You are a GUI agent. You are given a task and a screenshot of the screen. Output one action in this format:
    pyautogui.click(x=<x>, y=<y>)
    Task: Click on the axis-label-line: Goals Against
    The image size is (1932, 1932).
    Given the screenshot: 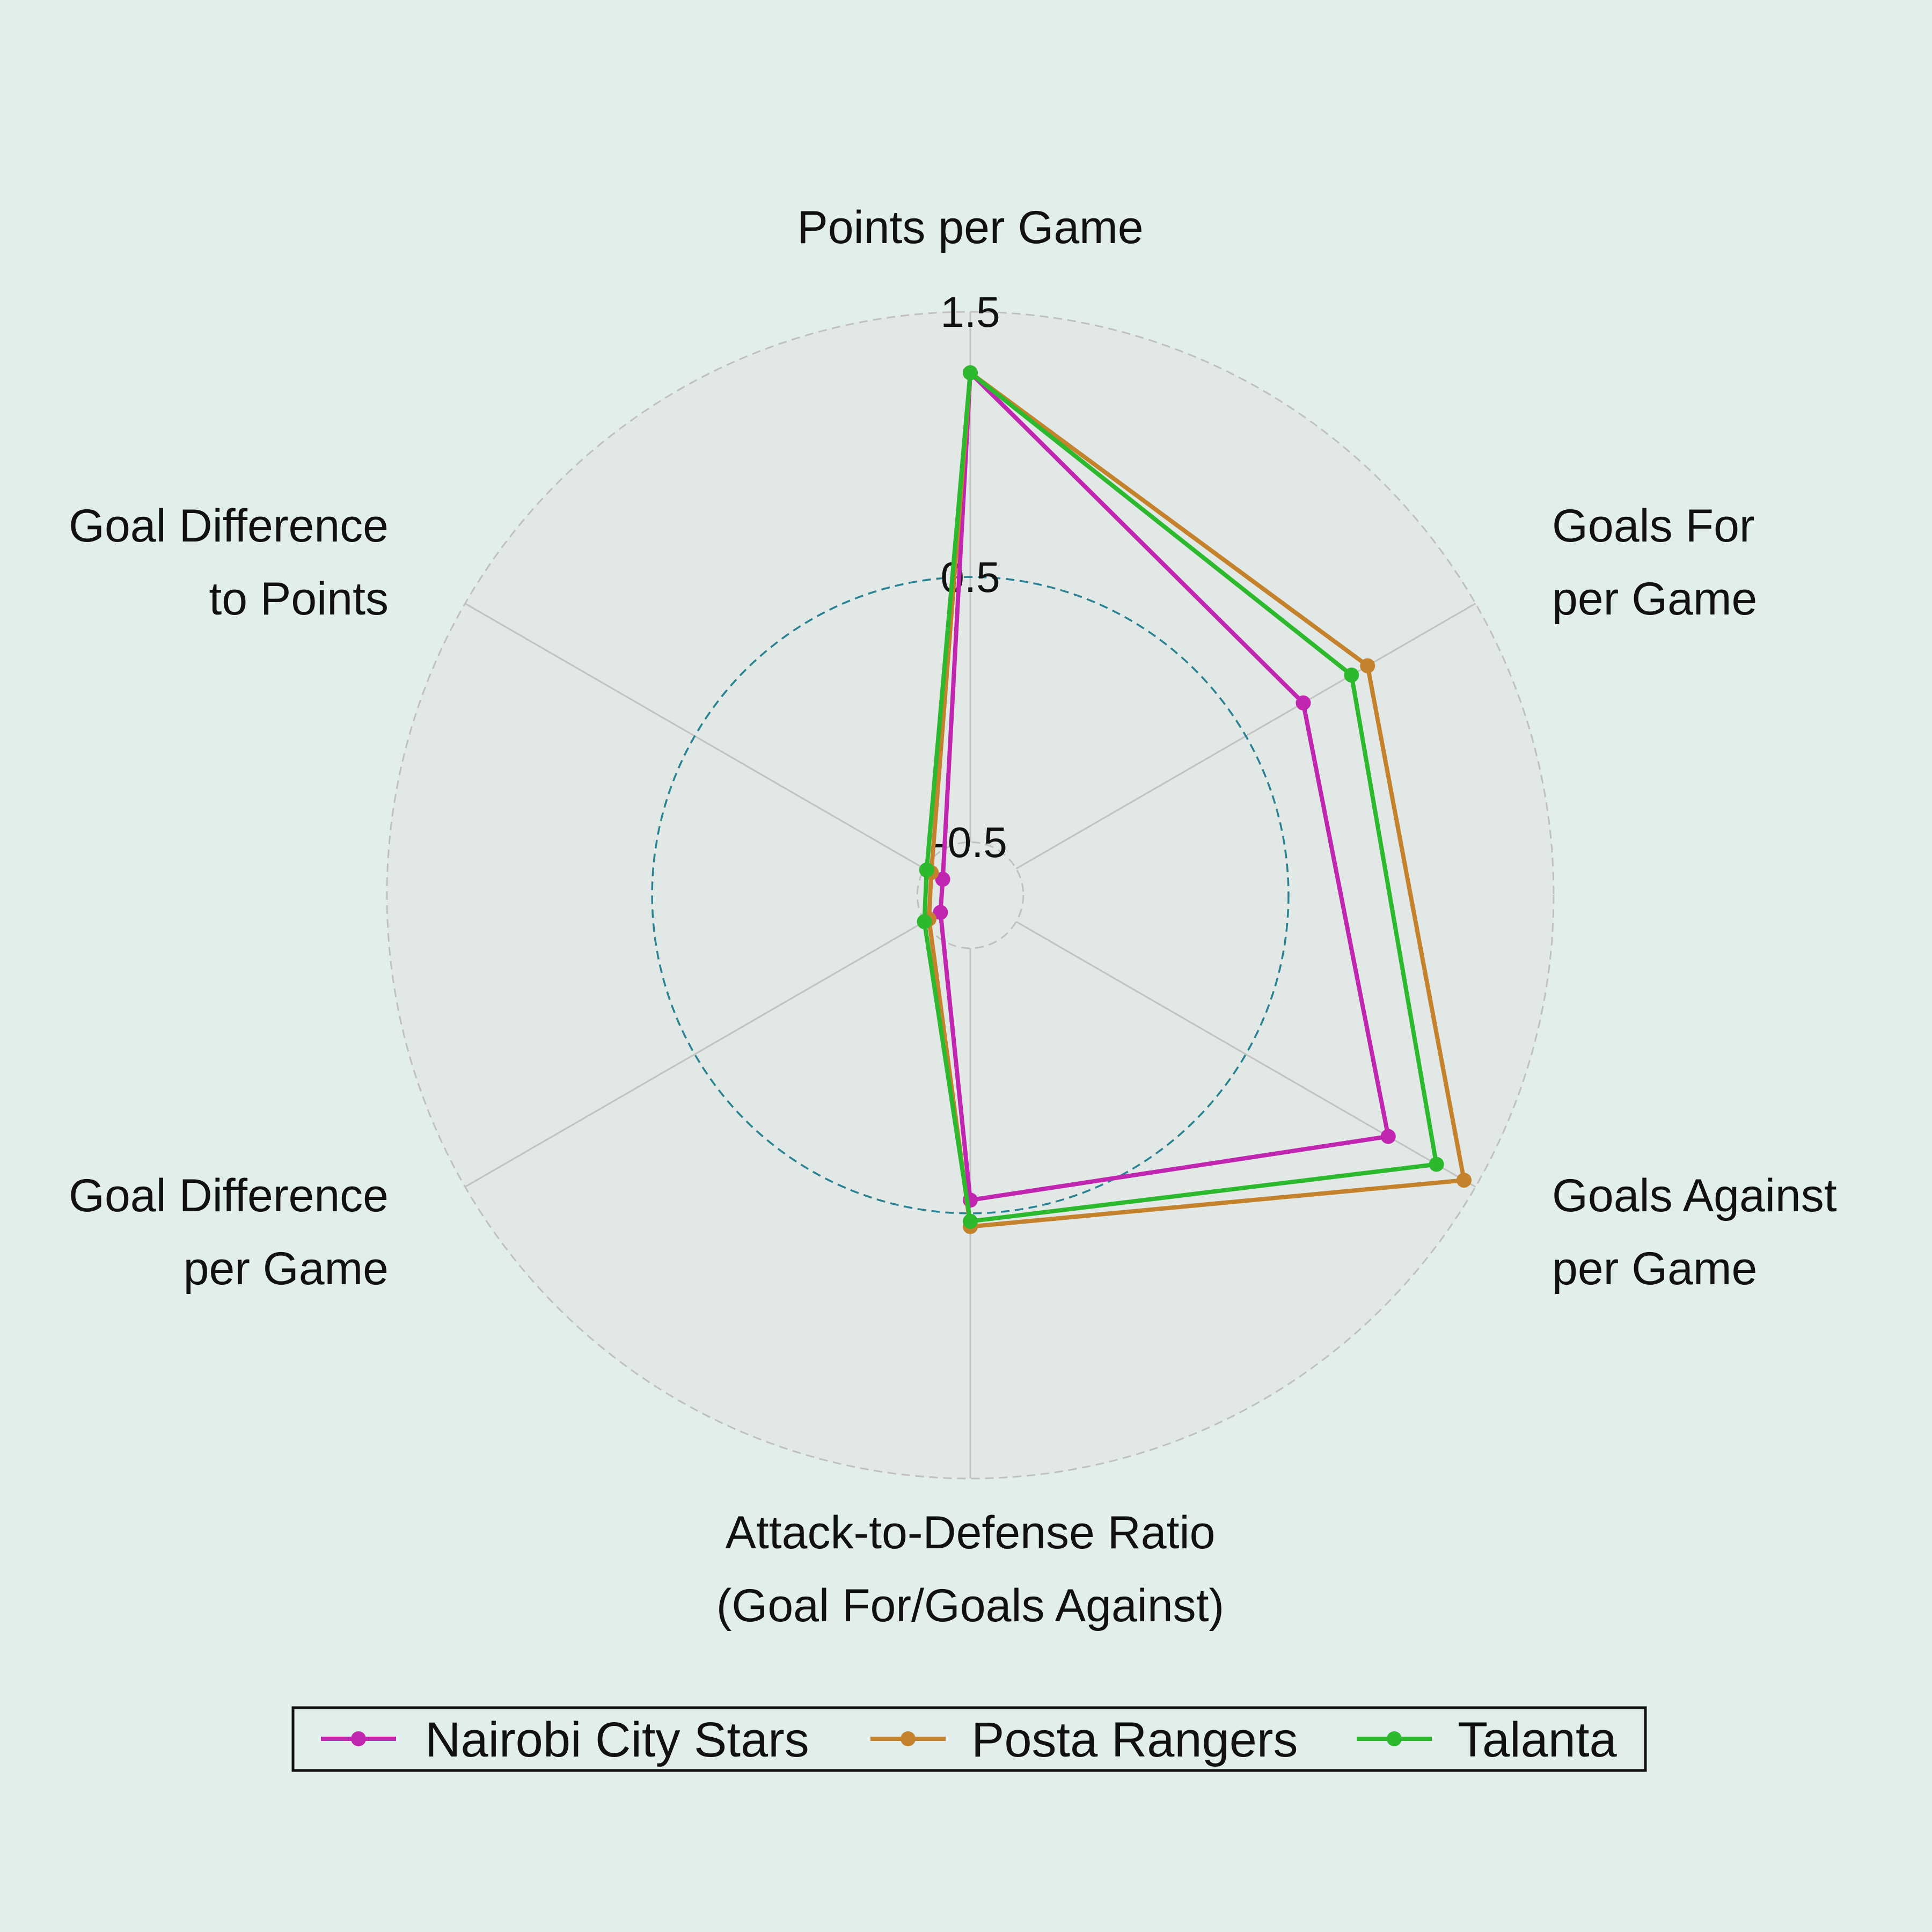 What is the action you would take?
    pyautogui.click(x=1694, y=1195)
    